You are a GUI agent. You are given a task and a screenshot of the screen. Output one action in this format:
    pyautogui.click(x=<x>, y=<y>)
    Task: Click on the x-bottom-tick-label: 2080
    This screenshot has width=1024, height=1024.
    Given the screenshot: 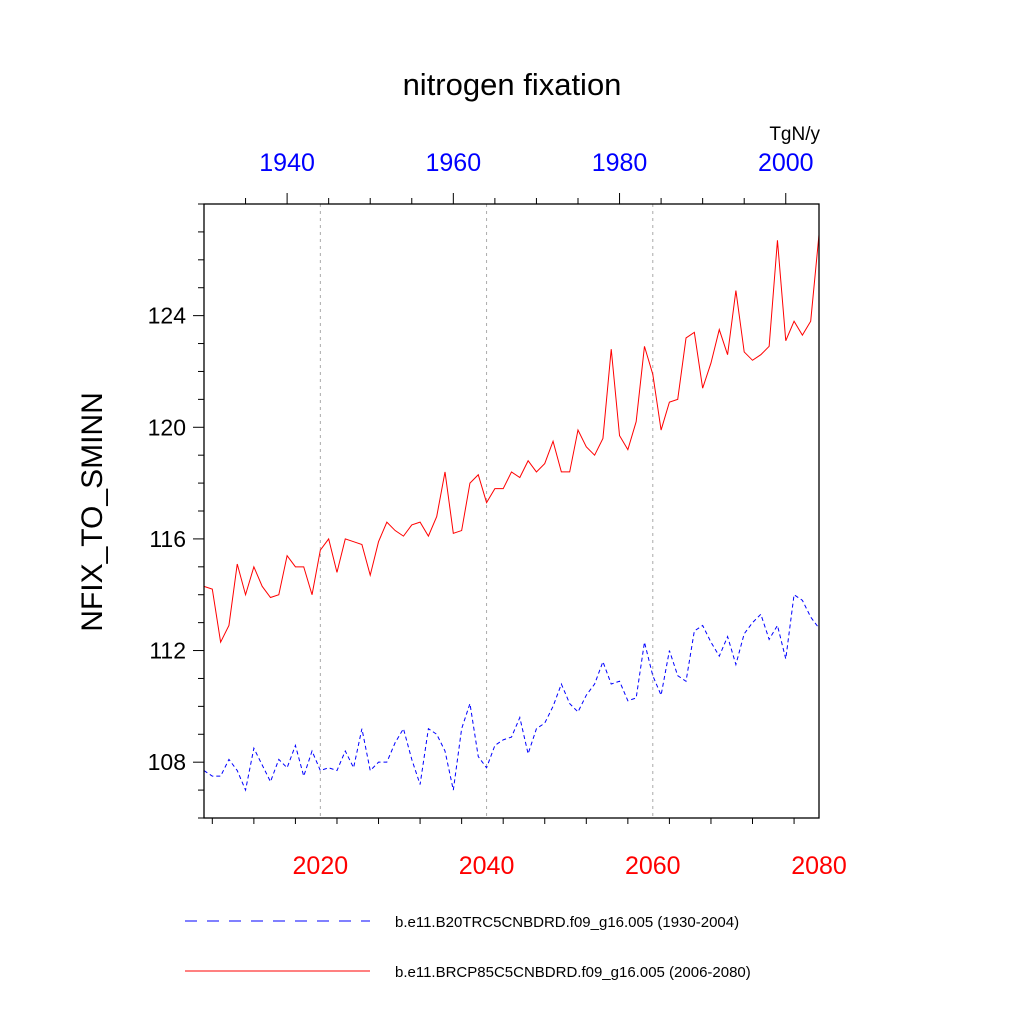 What is the action you would take?
    pyautogui.click(x=819, y=866)
    